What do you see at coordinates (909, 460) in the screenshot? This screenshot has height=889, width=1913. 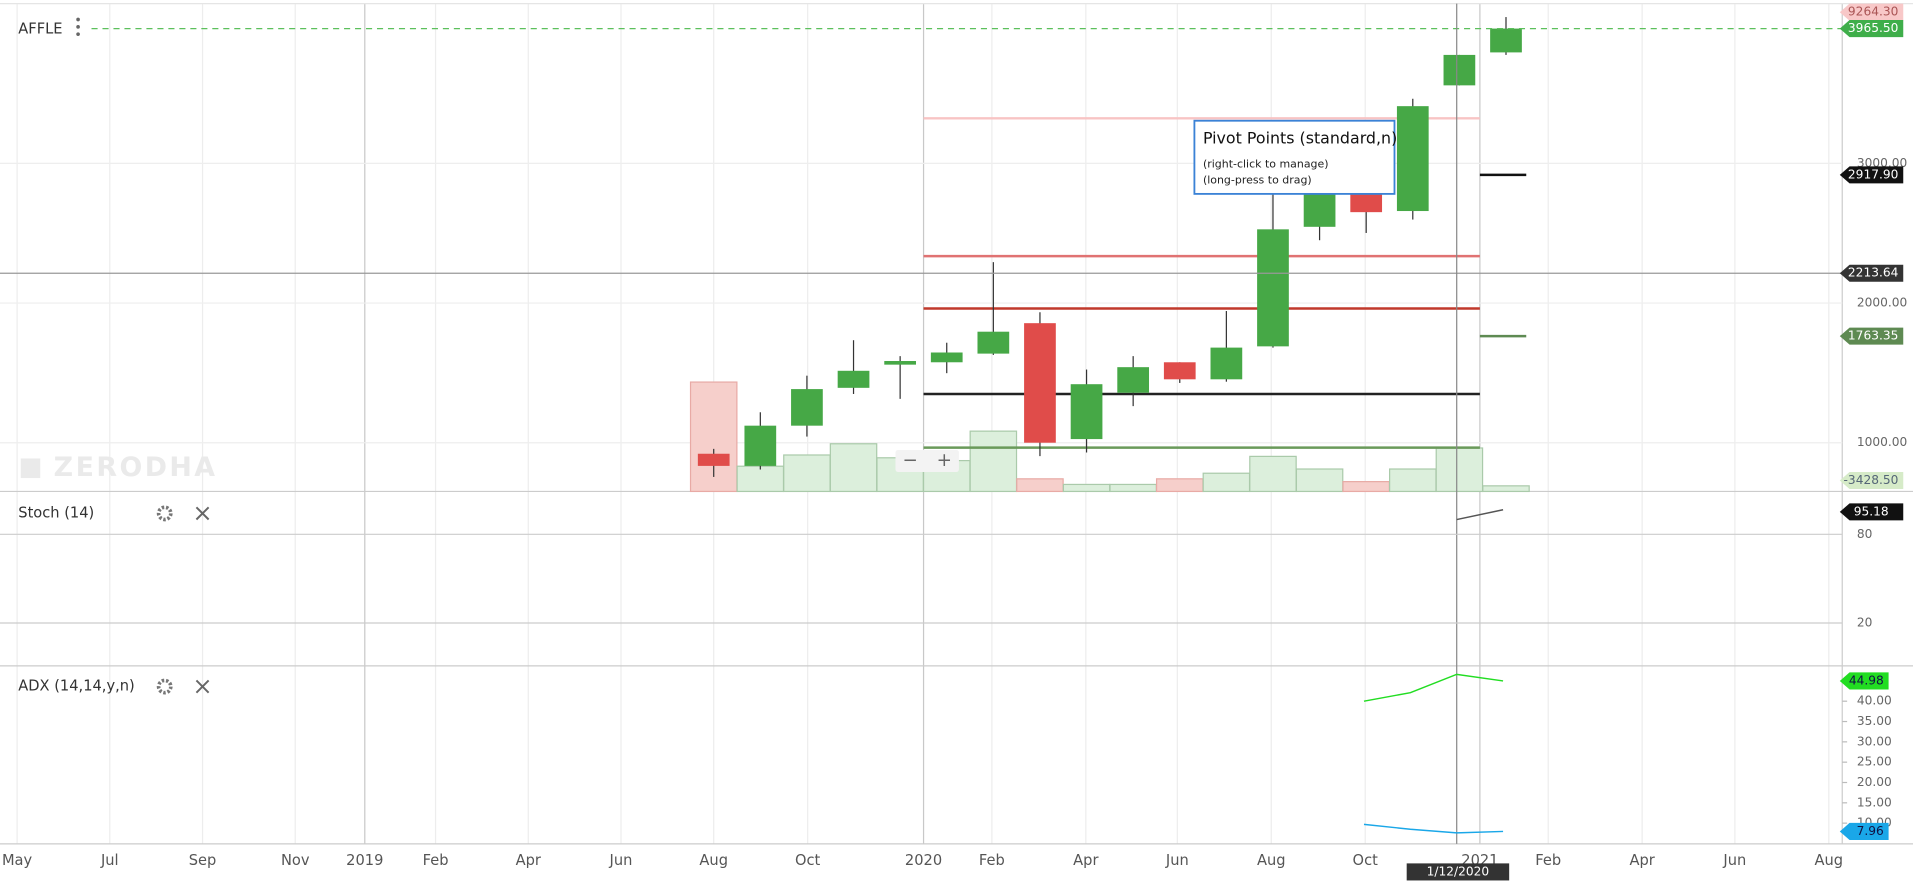 I see `zoom-button: −` at bounding box center [909, 460].